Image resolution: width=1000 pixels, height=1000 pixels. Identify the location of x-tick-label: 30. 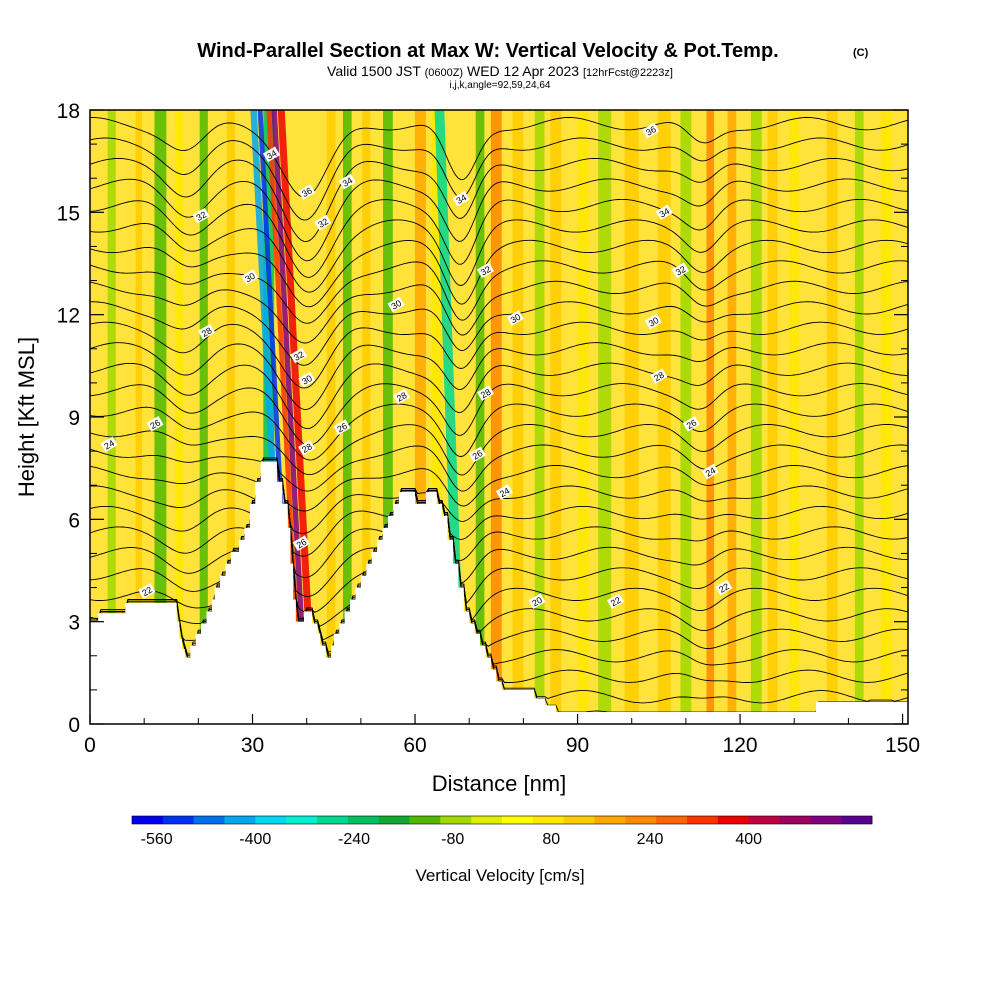
(252, 745).